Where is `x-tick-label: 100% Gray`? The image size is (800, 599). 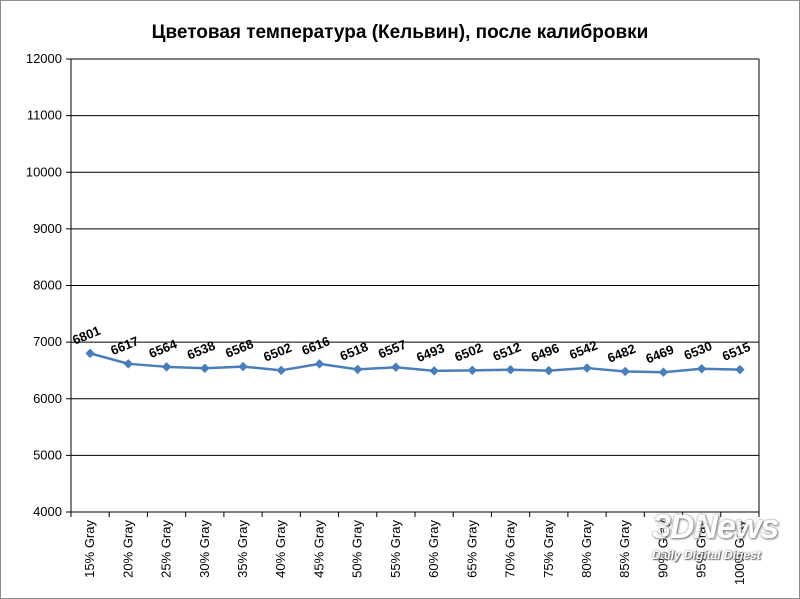
x-tick-label: 100% Gray is located at coordinates (739, 553).